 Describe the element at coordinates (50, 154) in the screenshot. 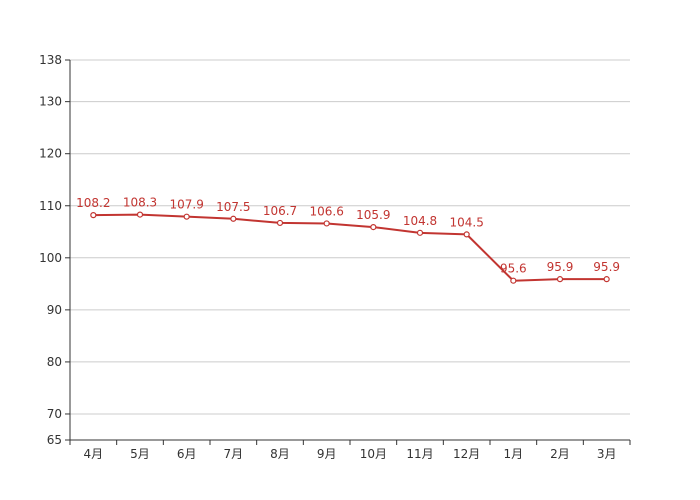

I see `y-tick-label: 120` at that location.